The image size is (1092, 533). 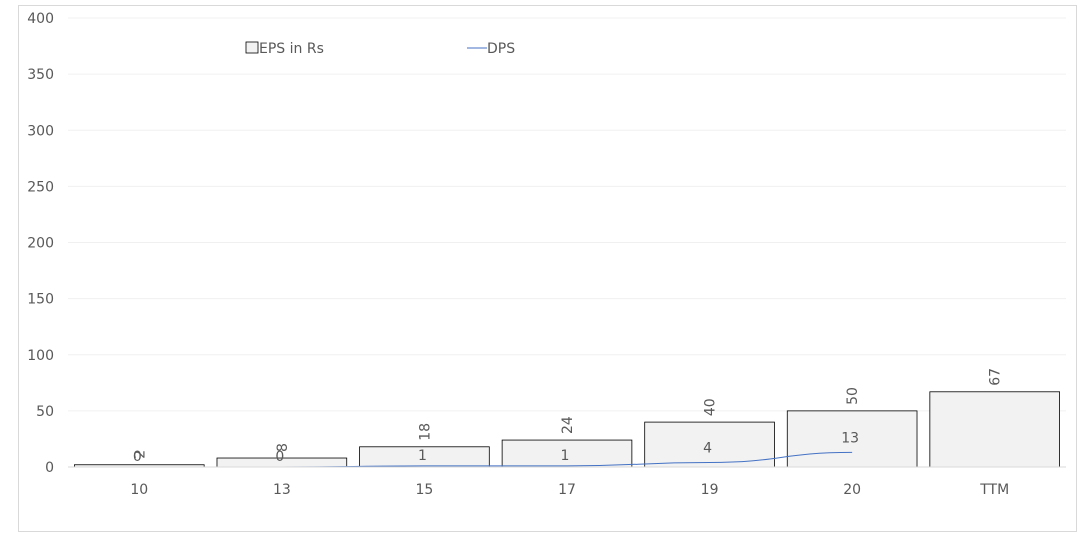 What do you see at coordinates (140, 454) in the screenshot?
I see `eps-data-label: 2` at bounding box center [140, 454].